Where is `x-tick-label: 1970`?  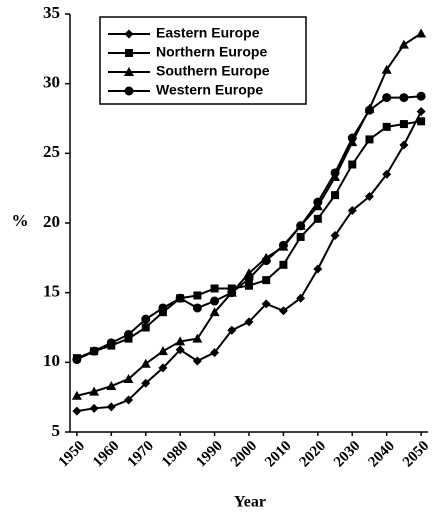 x-tick-label: 1970 is located at coordinates (140, 454).